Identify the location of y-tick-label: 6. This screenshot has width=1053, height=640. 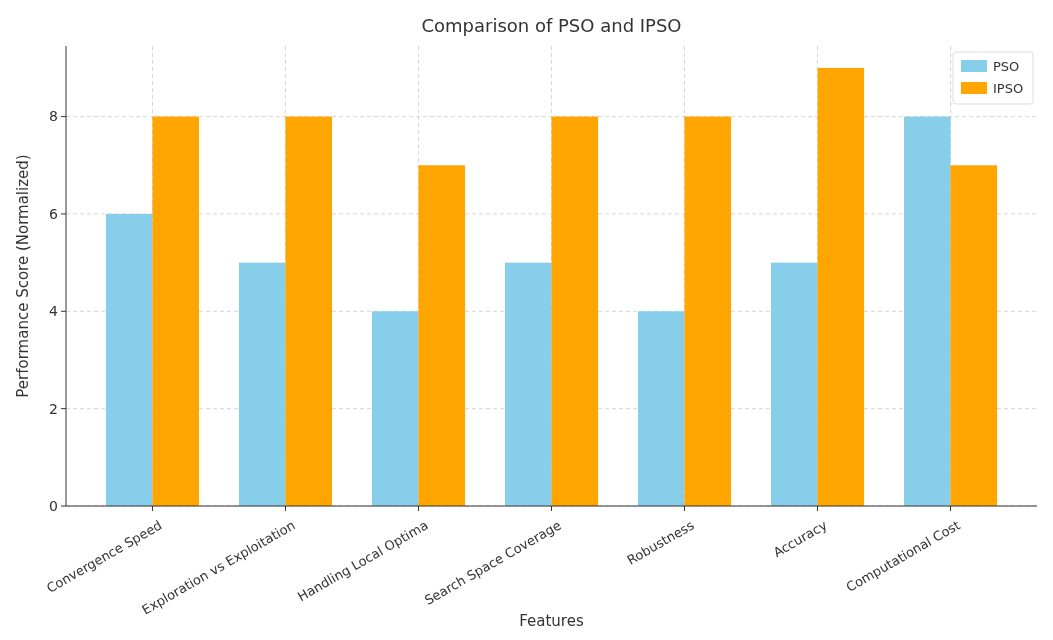
(54, 213).